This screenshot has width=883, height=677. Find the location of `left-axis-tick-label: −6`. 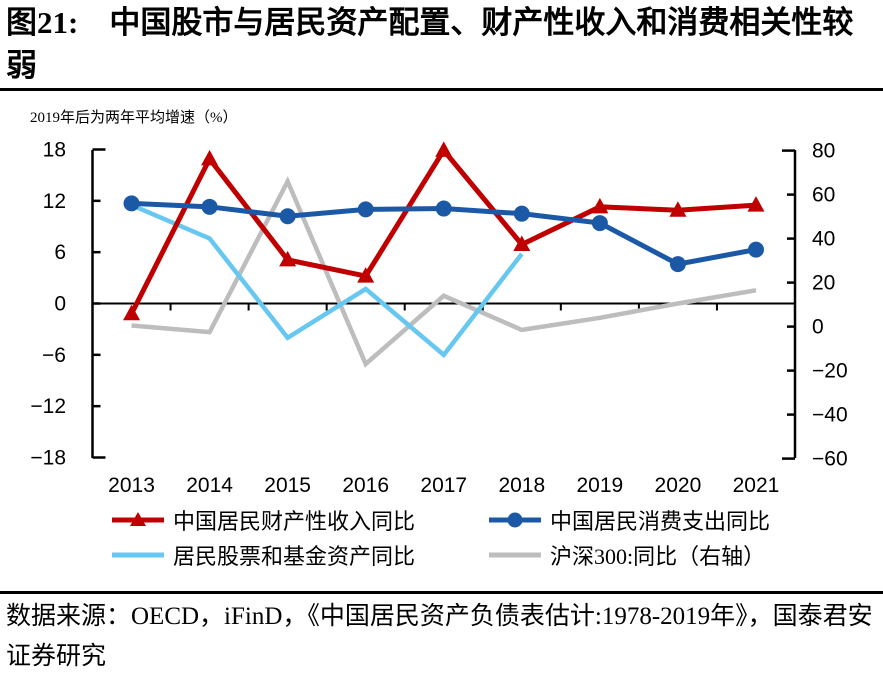

left-axis-tick-label: −6 is located at coordinates (54, 355).